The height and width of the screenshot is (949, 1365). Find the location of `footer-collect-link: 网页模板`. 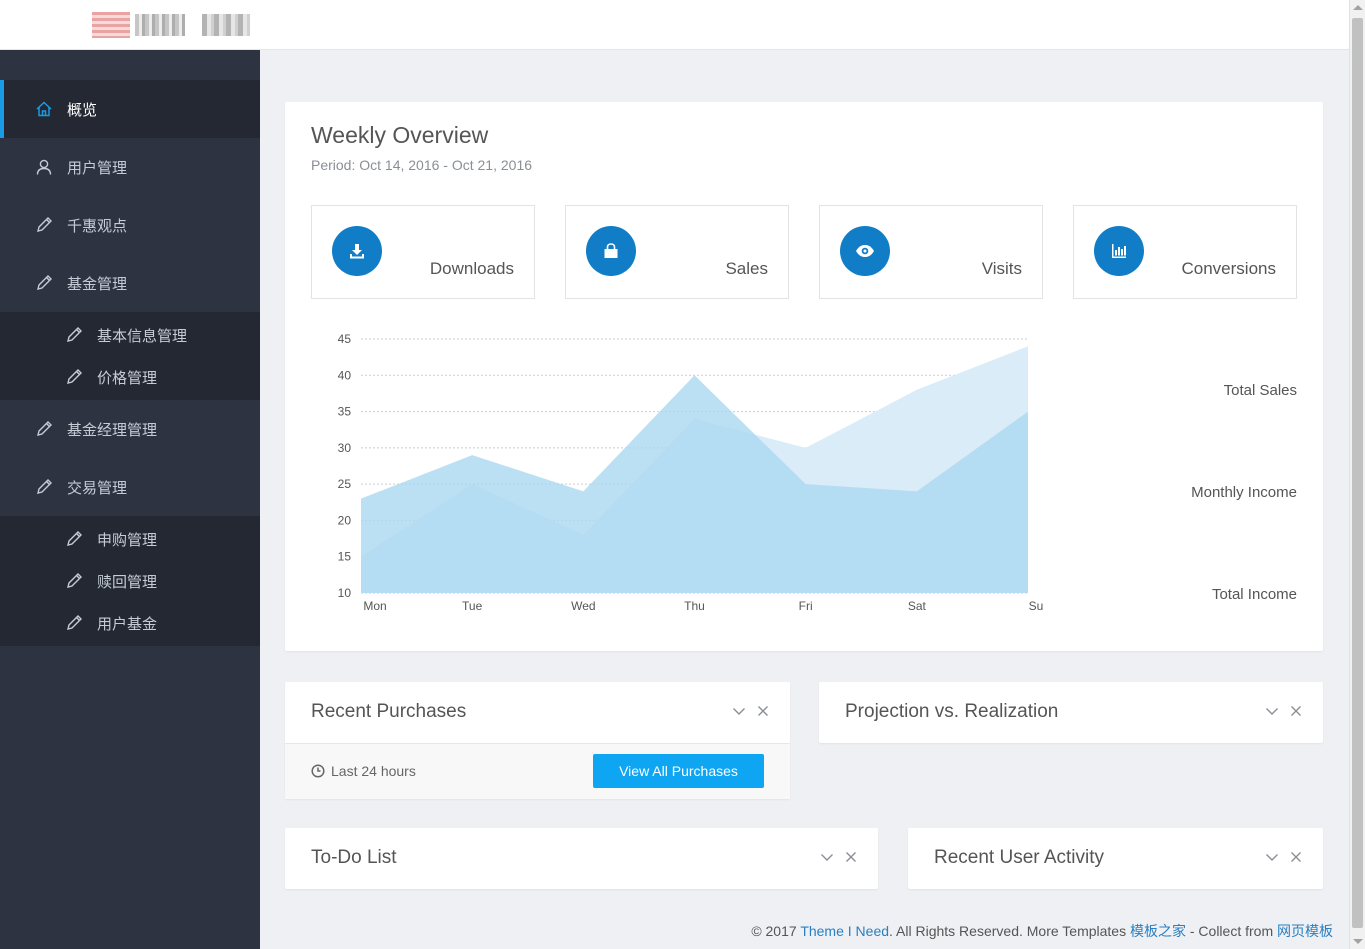

footer-collect-link: 网页模板 is located at coordinates (1305, 931).